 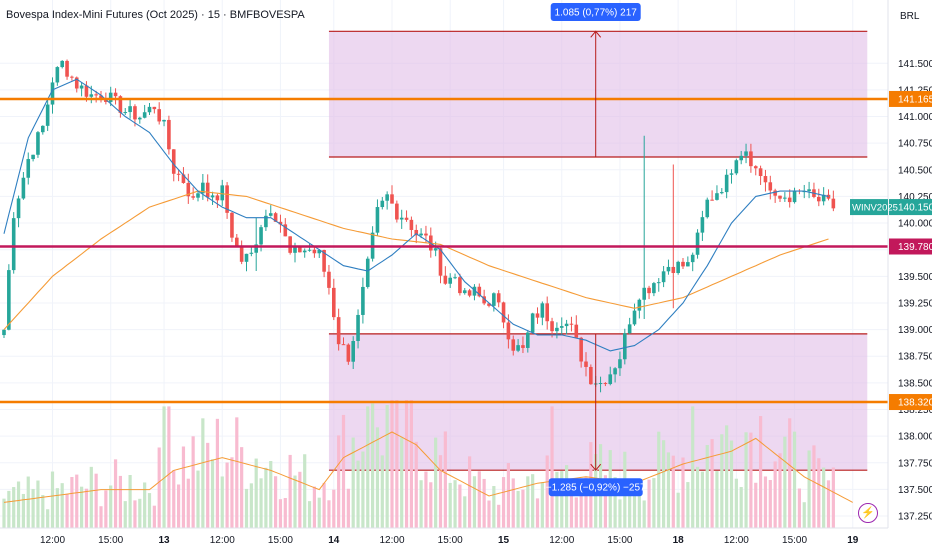 What do you see at coordinates (915, 490) in the screenshot?
I see `y-tick-label: 137.500` at bounding box center [915, 490].